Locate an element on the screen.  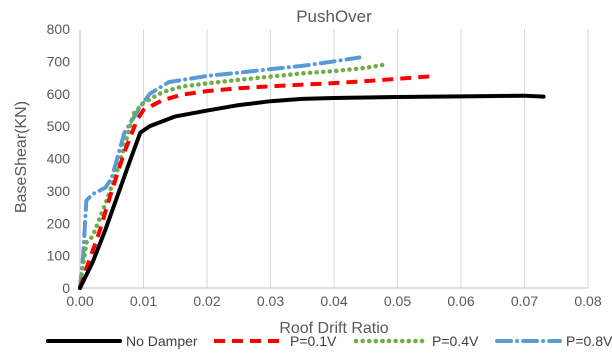
chart-title: PushOver is located at coordinates (334, 16).